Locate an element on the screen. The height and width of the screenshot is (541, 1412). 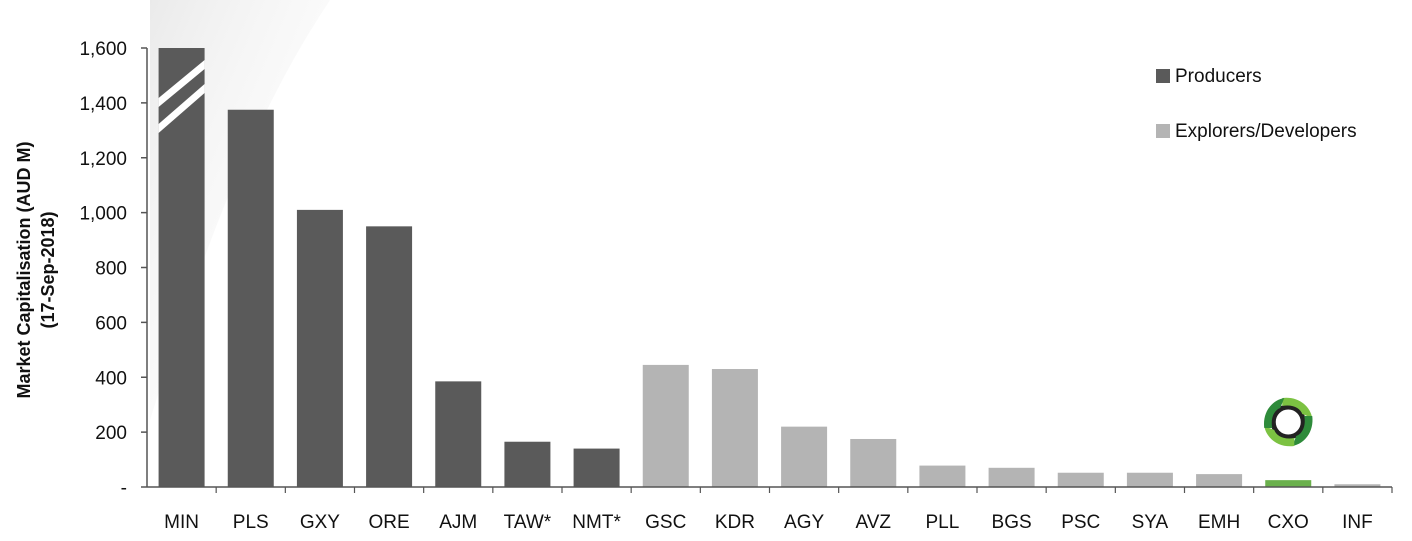
company-logo-icon is located at coordinates (1288, 422).